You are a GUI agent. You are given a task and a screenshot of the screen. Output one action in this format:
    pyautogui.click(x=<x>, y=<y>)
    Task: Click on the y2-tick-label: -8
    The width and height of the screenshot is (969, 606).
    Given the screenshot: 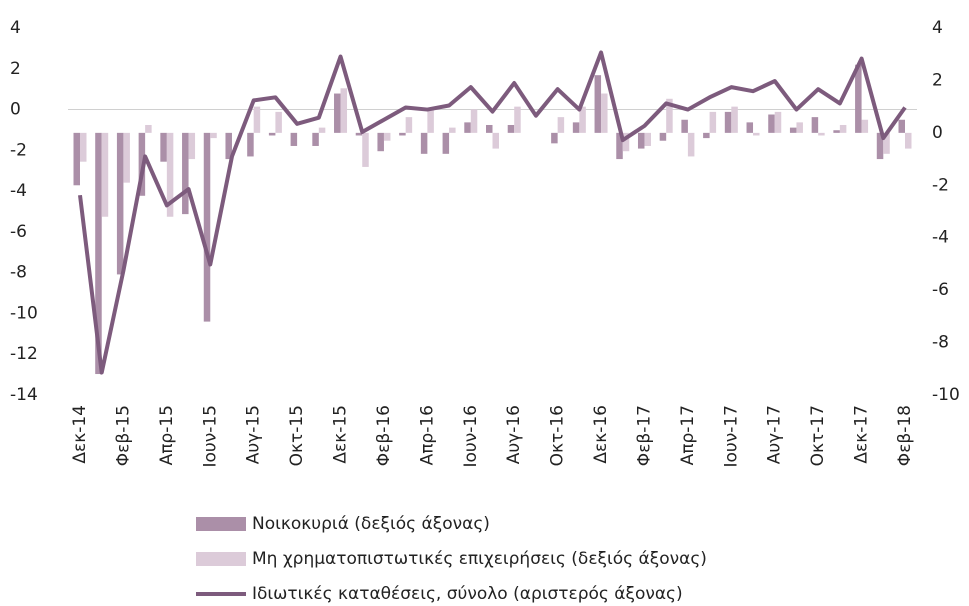 What is the action you would take?
    pyautogui.click(x=940, y=343)
    